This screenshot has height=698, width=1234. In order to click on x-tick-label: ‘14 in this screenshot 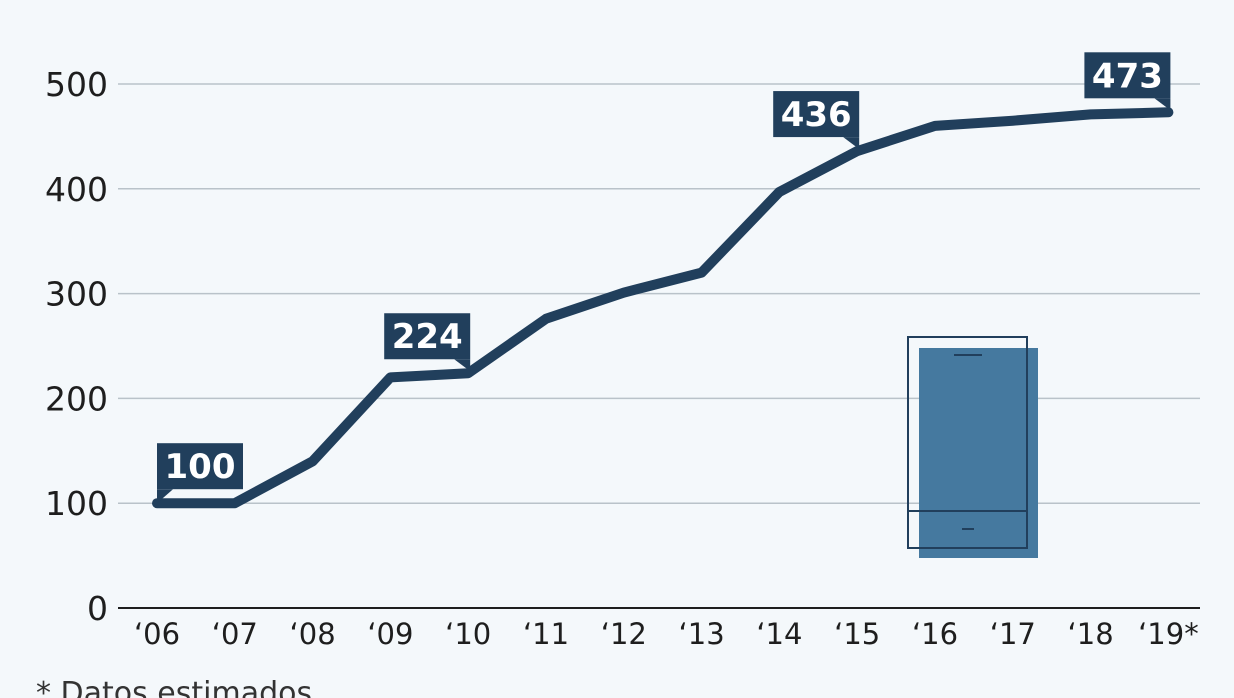, I will do `click(779, 634)`.